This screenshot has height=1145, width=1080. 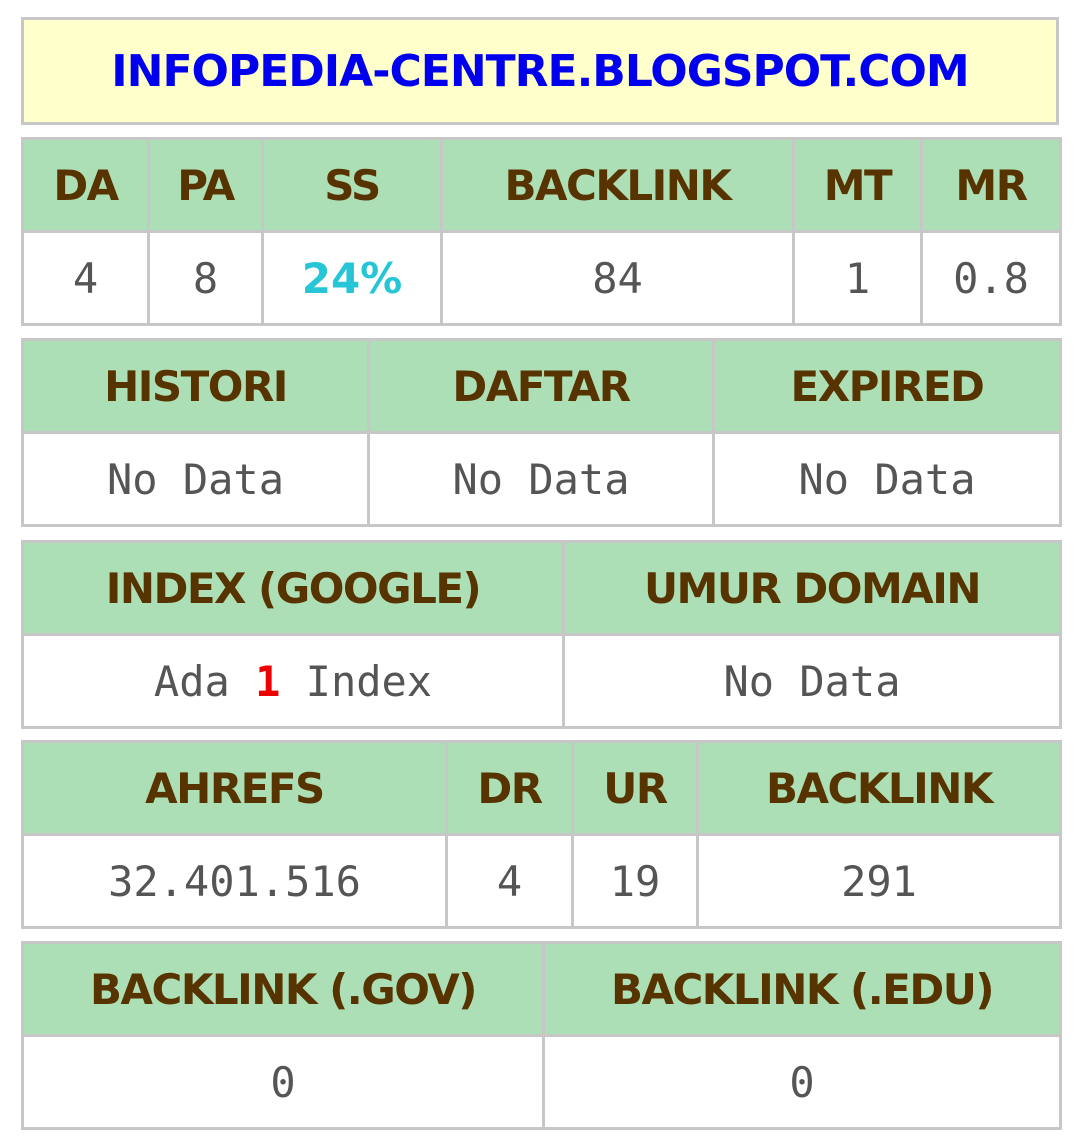 I want to click on header-backlink: BACKLINK, so click(x=617, y=185).